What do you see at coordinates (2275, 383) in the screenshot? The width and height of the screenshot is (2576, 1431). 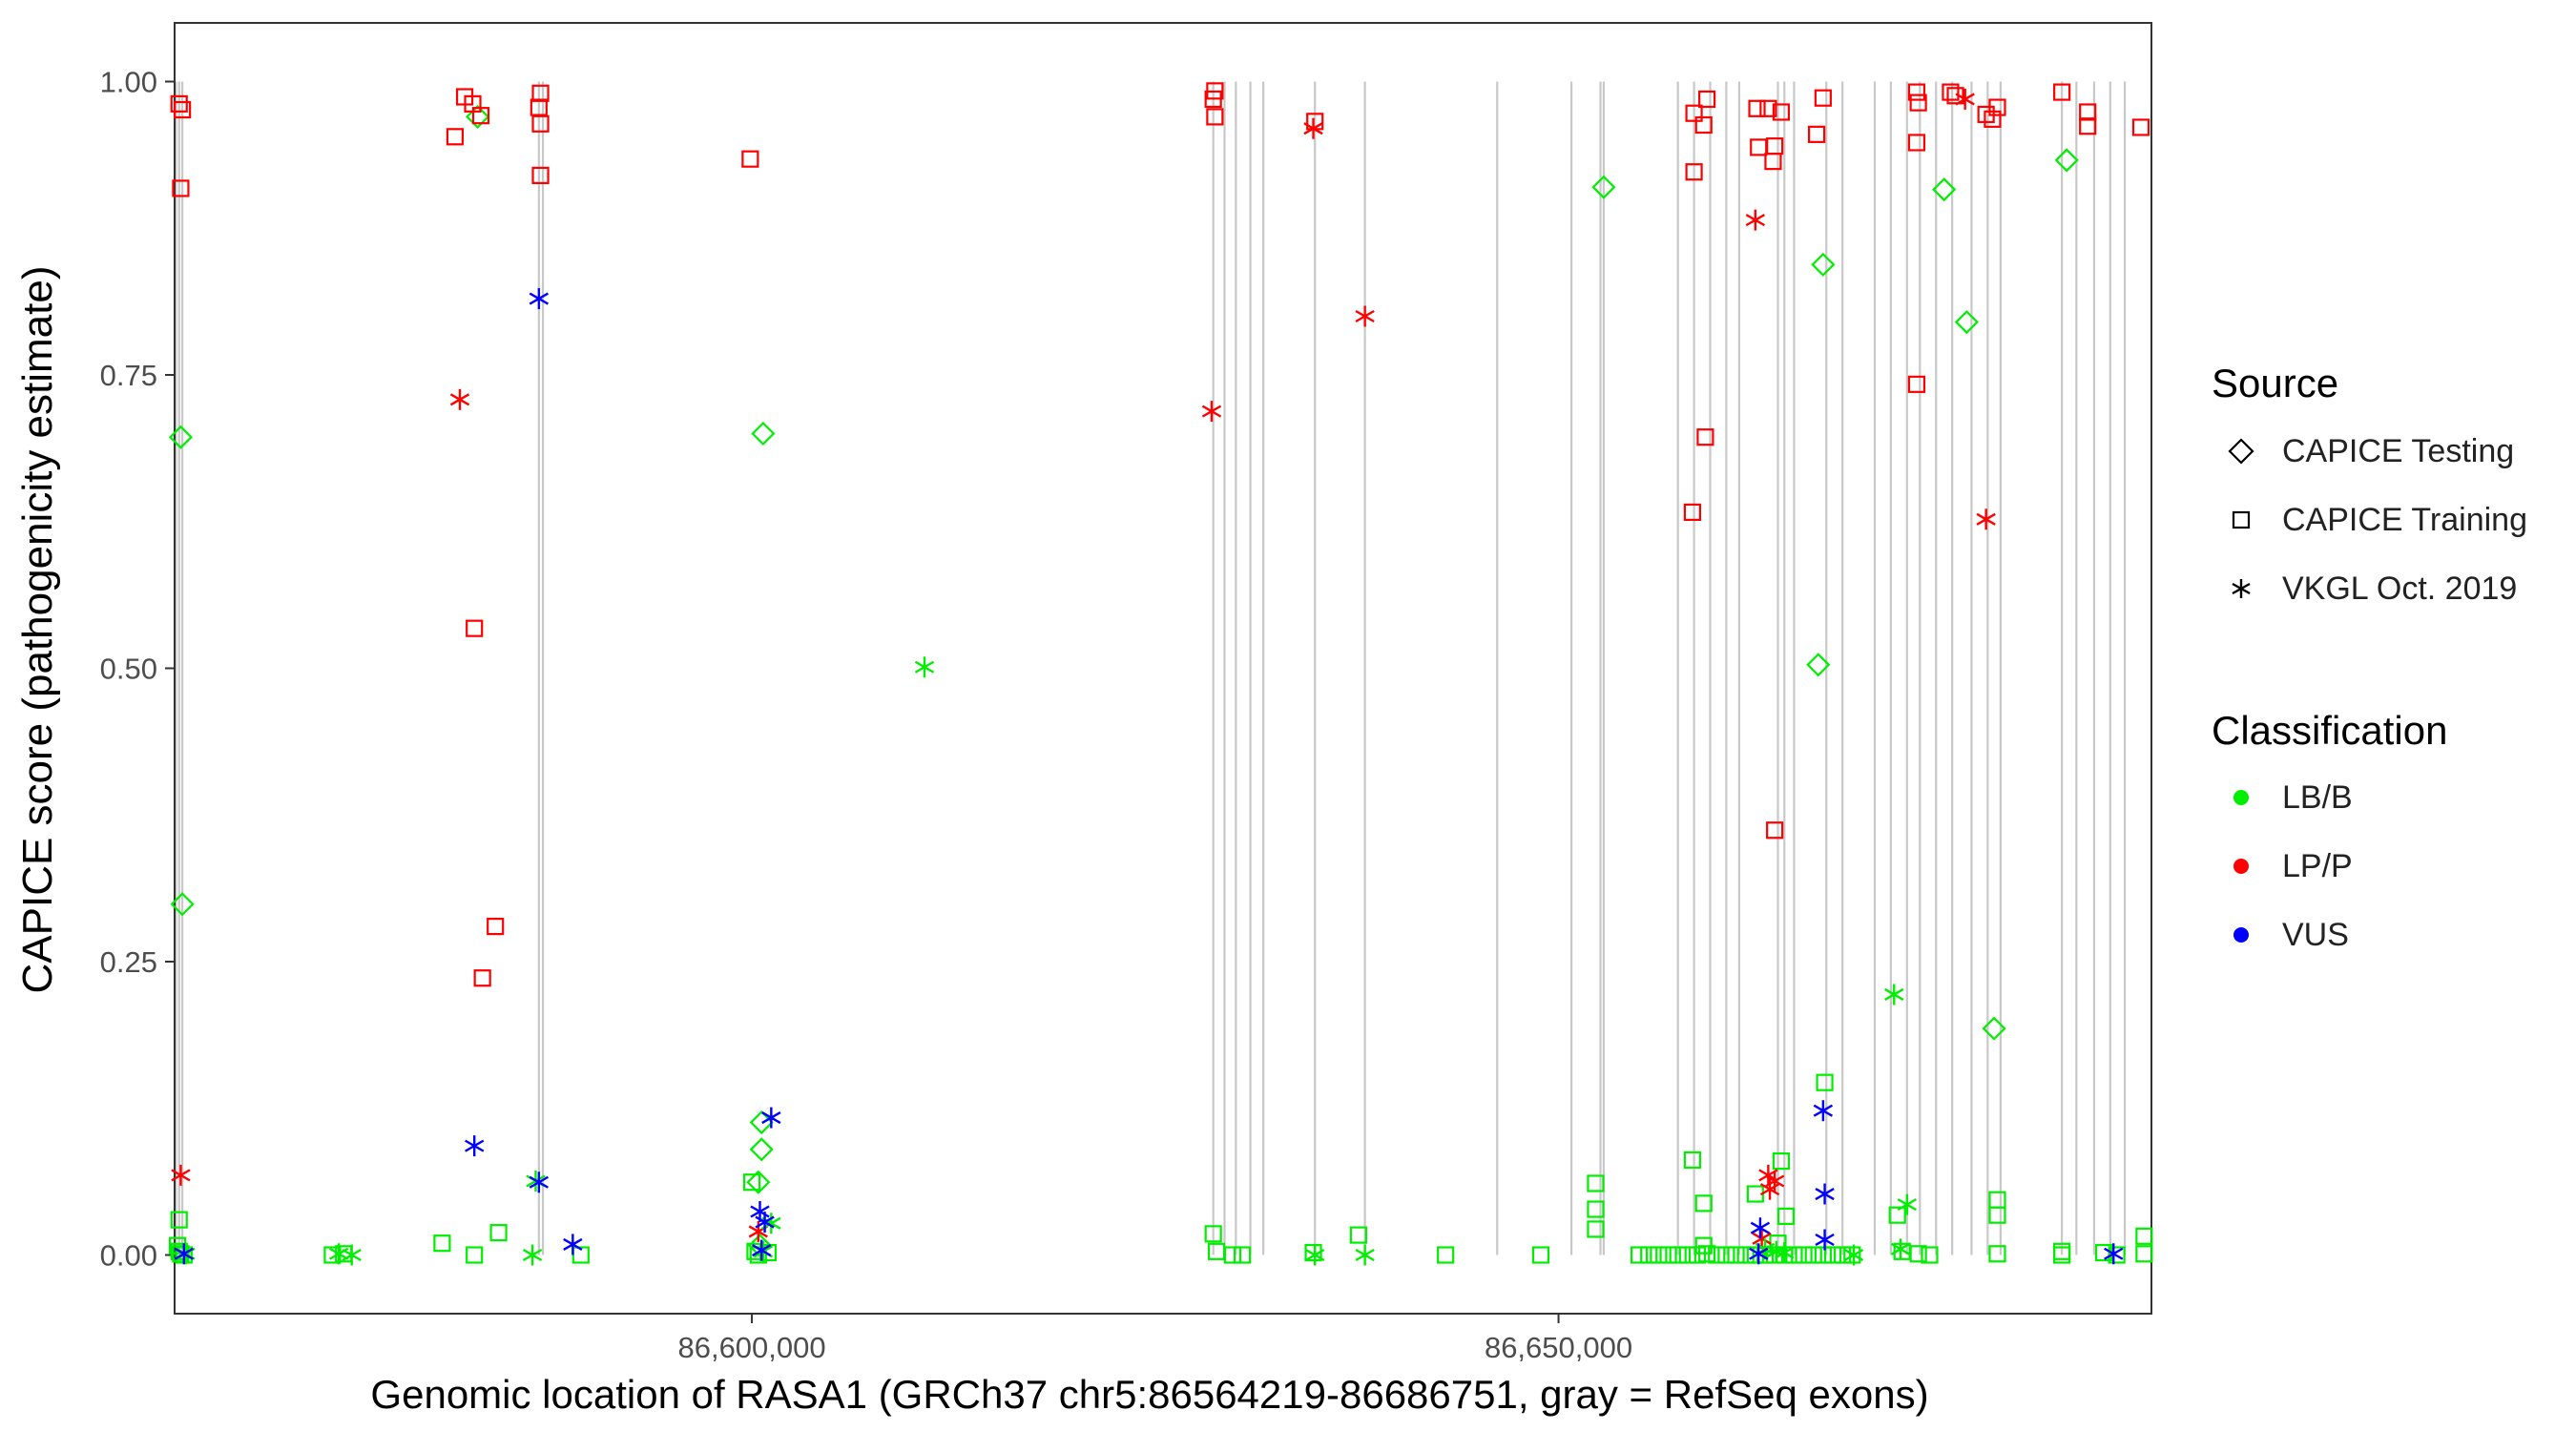 I see `legend-source-title: Source` at bounding box center [2275, 383].